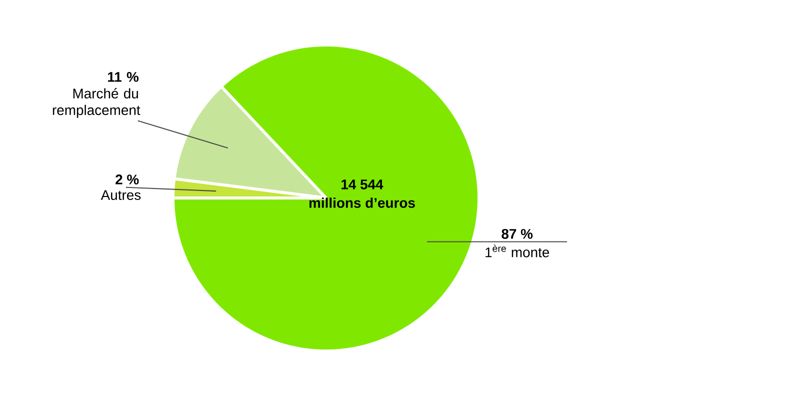 This screenshot has width=805, height=407. What do you see at coordinates (123, 77) in the screenshot?
I see `data-label: 11 %` at bounding box center [123, 77].